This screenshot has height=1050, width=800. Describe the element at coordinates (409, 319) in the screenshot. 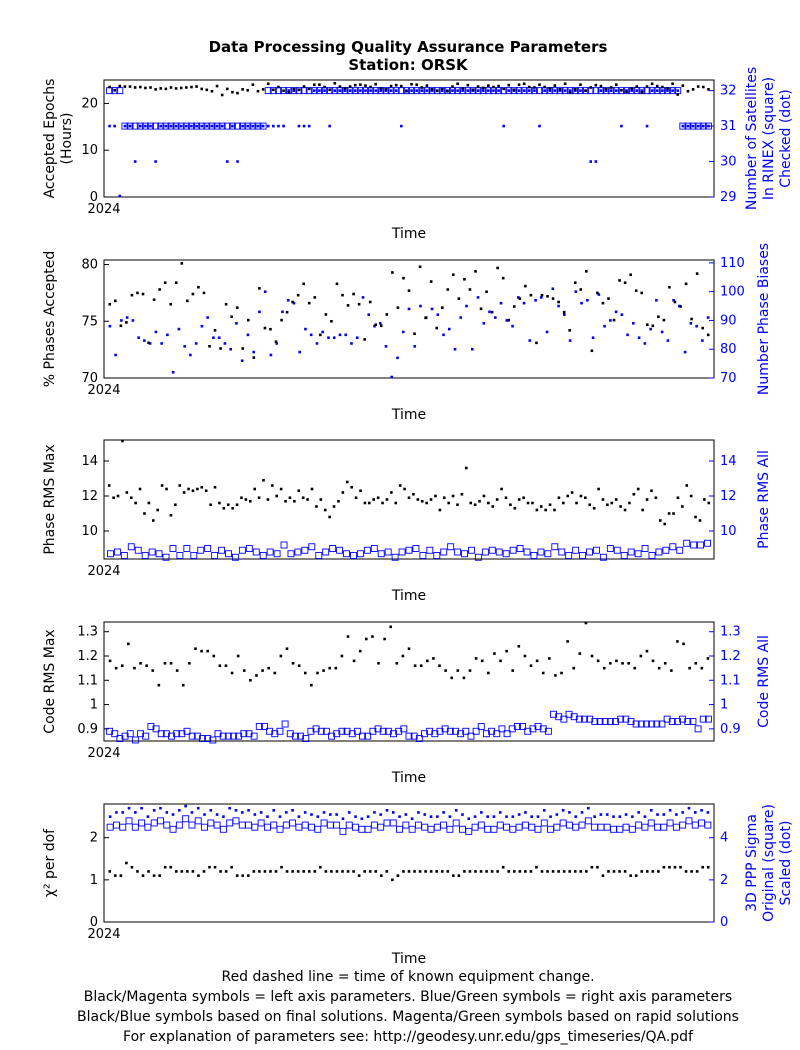

I see `axes-box` at that location.